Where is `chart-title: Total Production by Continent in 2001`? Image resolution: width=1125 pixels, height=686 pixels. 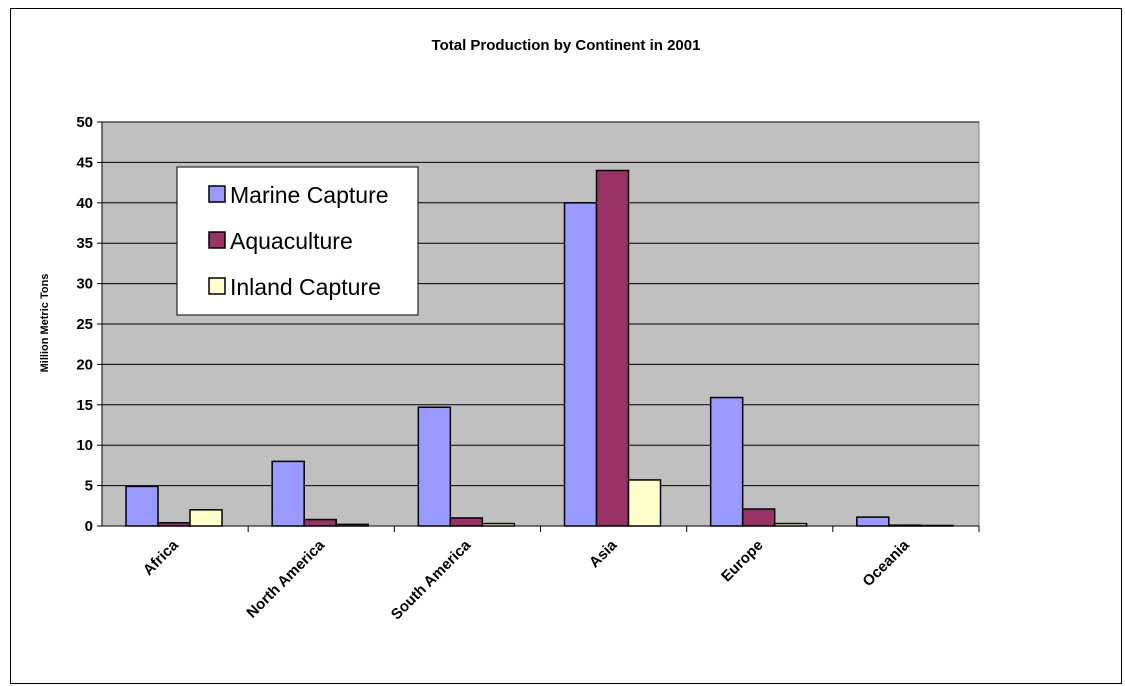
chart-title: Total Production by Continent in 2001 is located at coordinates (566, 45).